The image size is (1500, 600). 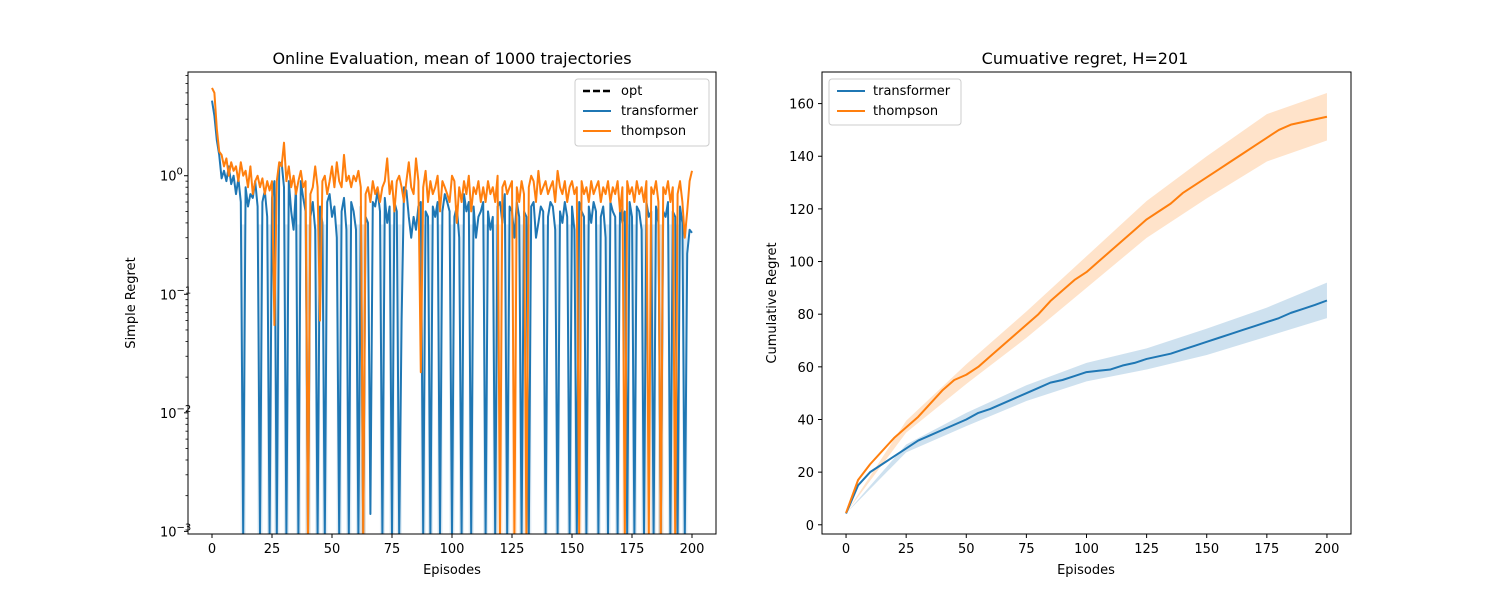 What do you see at coordinates (1086, 406) in the screenshot?
I see `transformer-line` at bounding box center [1086, 406].